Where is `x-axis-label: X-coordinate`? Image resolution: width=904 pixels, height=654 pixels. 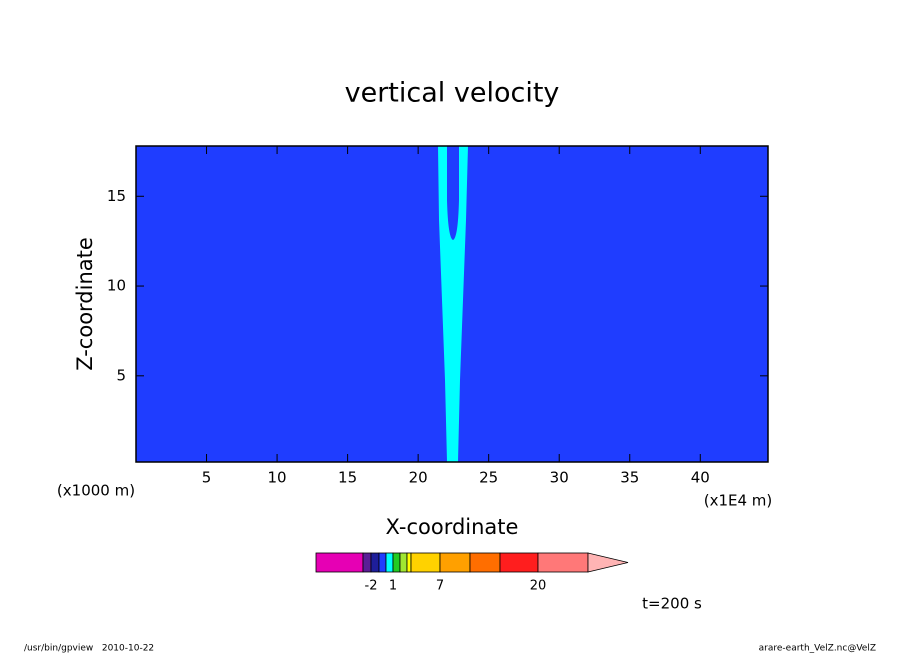
x-axis-label: X-coordinate is located at coordinates (452, 527).